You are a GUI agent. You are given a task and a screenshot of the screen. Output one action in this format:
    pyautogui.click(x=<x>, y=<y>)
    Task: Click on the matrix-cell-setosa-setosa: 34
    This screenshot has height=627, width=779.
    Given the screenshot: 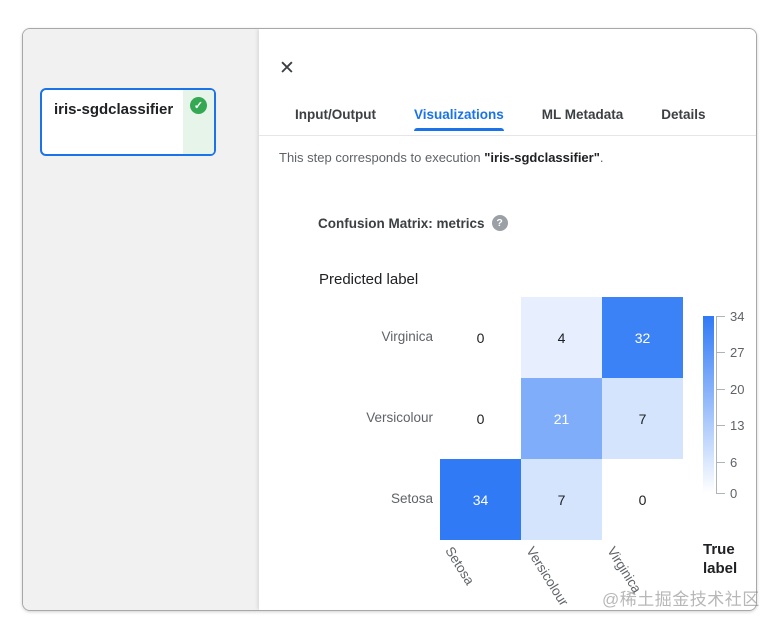 What is the action you would take?
    pyautogui.click(x=480, y=499)
    